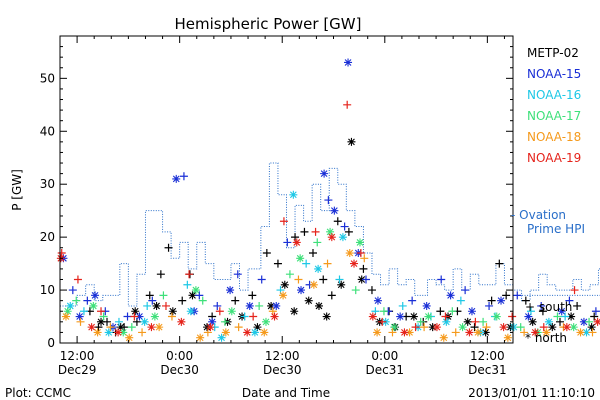 The height and width of the screenshot is (400, 600). What do you see at coordinates (487, 370) in the screenshot?
I see `x-tick-label-date: Dec31` at bounding box center [487, 370].